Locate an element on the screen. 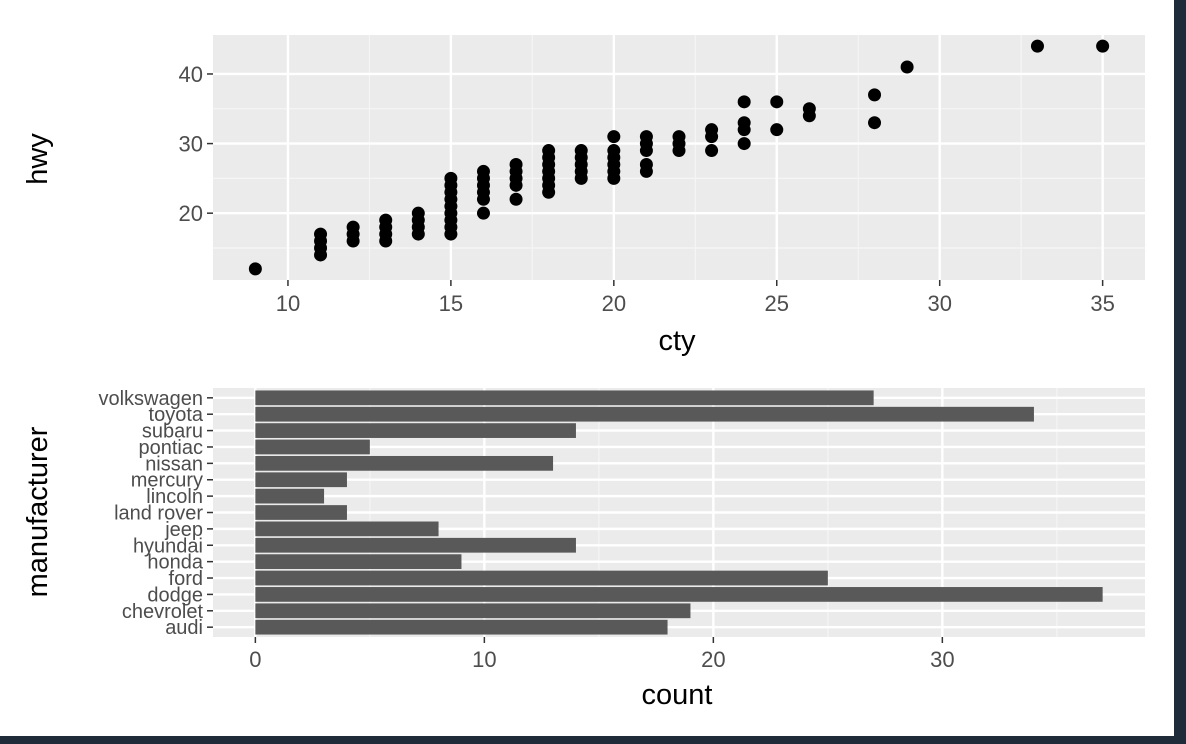  scatter-x-tick-label: 20 is located at coordinates (614, 303).